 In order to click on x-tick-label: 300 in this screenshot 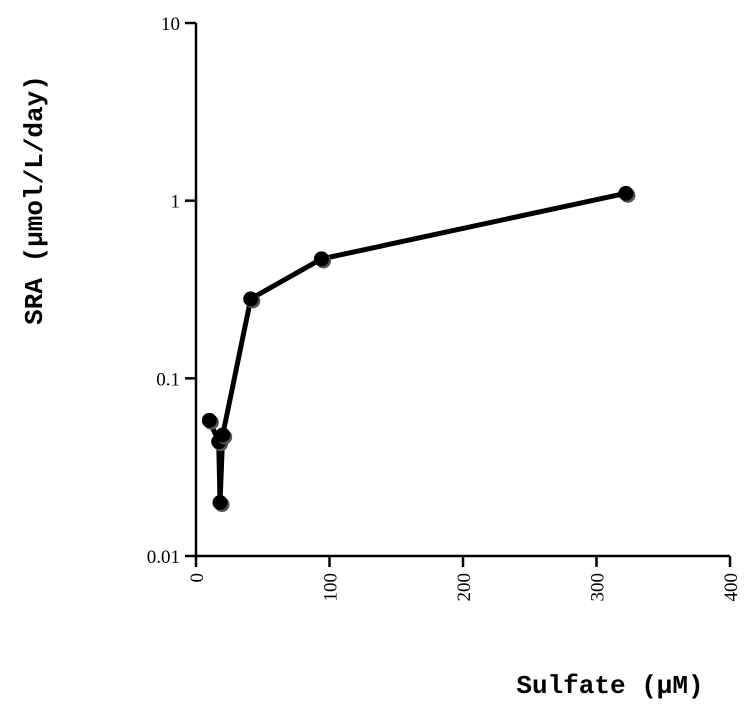, I will do `click(598, 587)`.